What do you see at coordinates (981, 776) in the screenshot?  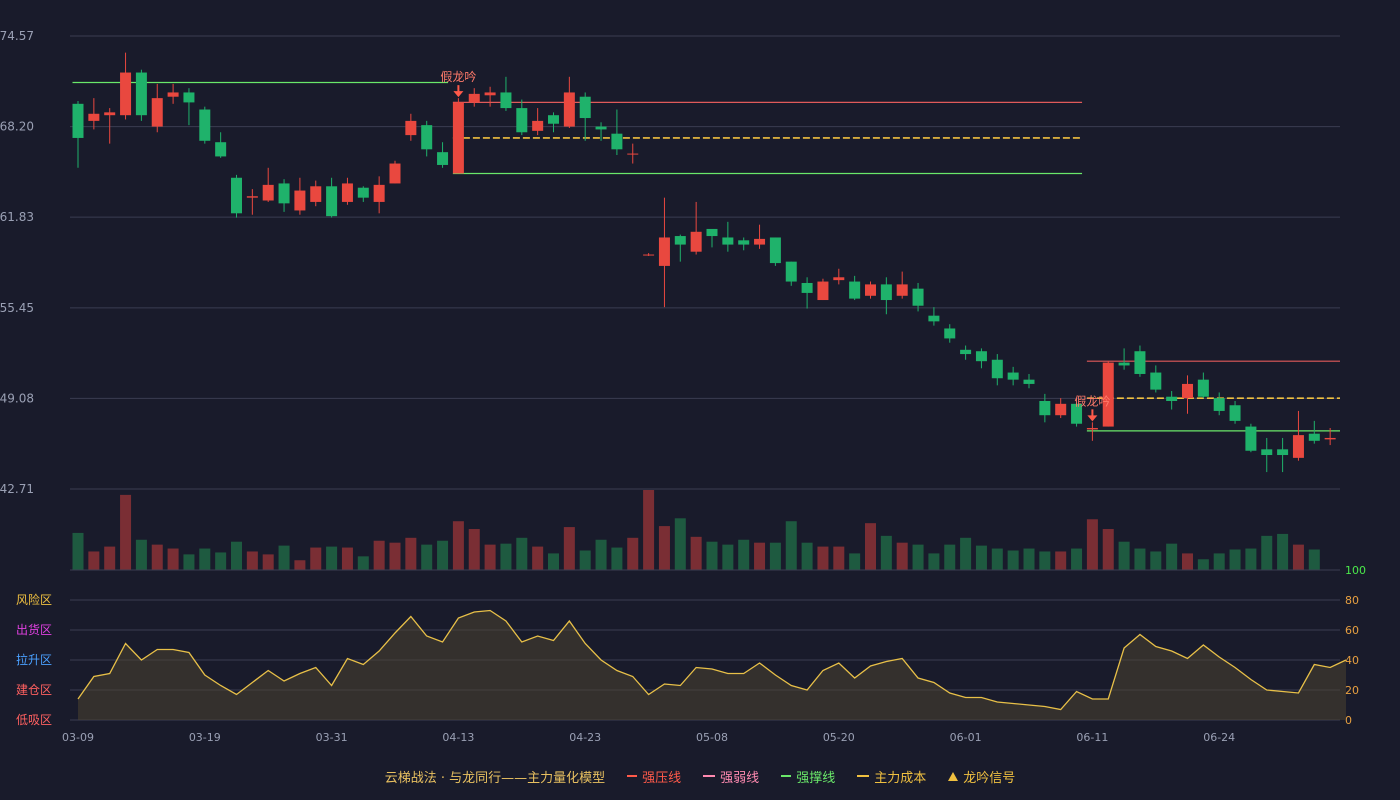 I see `legend-item-dragon-signal: 龙吟信号` at bounding box center [981, 776].